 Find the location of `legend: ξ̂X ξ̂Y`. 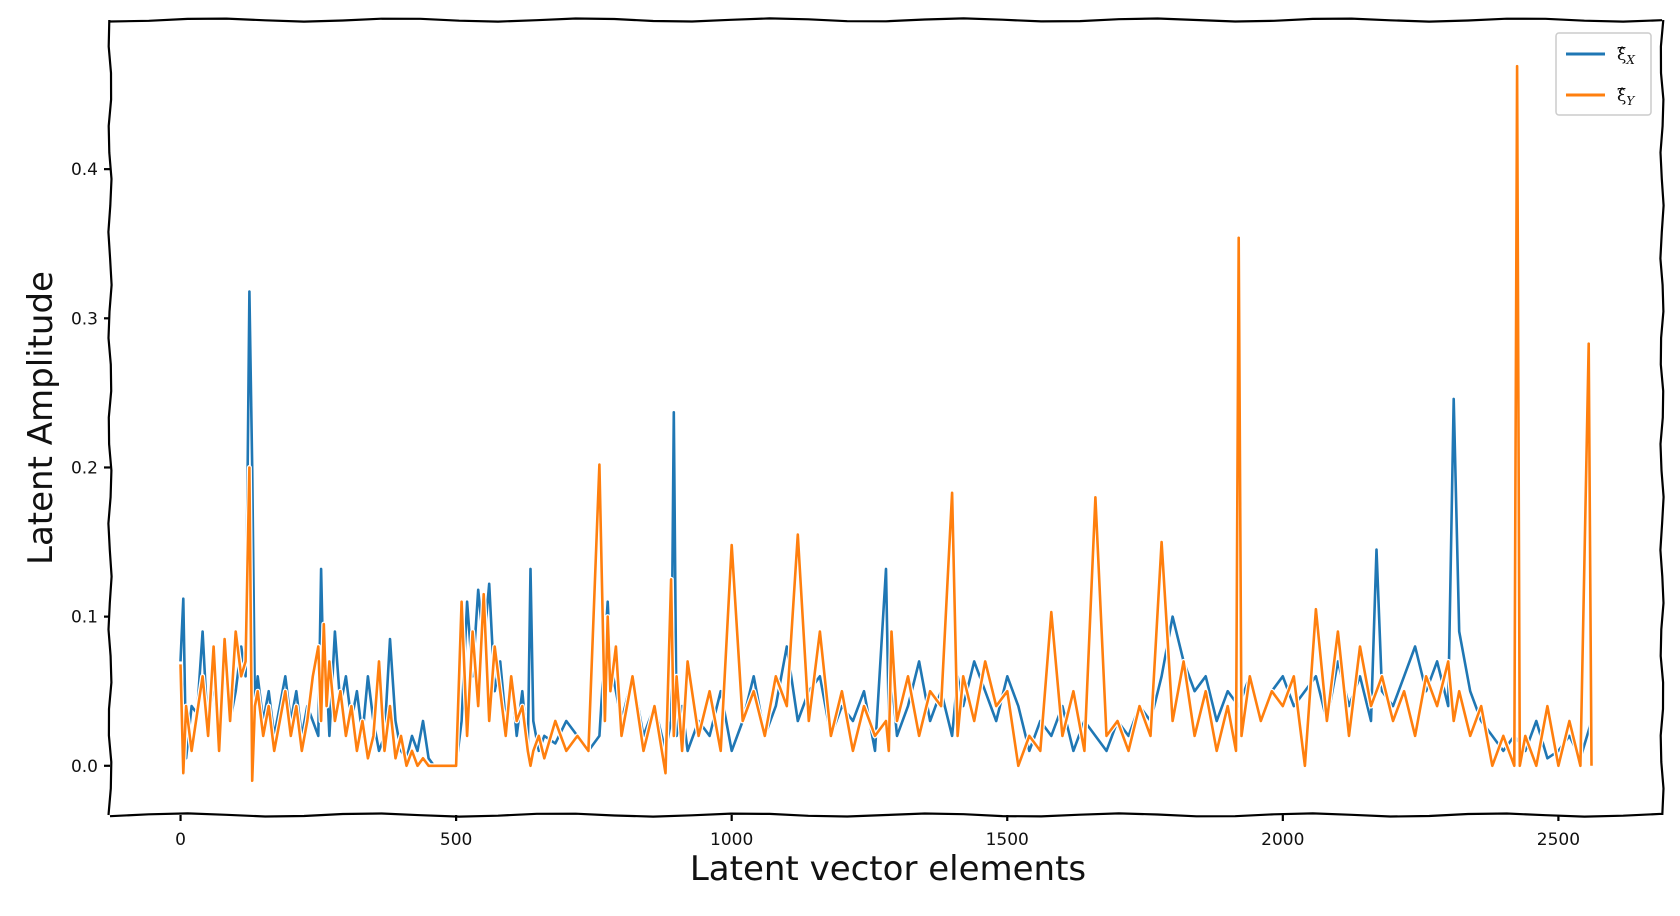

legend: ξ̂X ξ̂Y is located at coordinates (1603, 74).